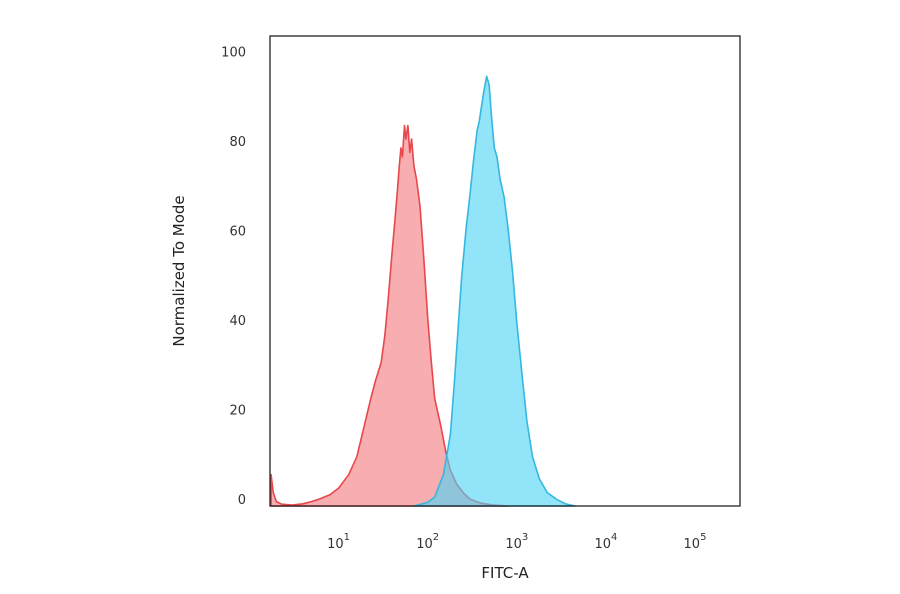 The height and width of the screenshot is (594, 900). I want to click on x-axis-ticks: 10¹ 10² 10³ 10⁴ 10⁵, so click(516, 542).